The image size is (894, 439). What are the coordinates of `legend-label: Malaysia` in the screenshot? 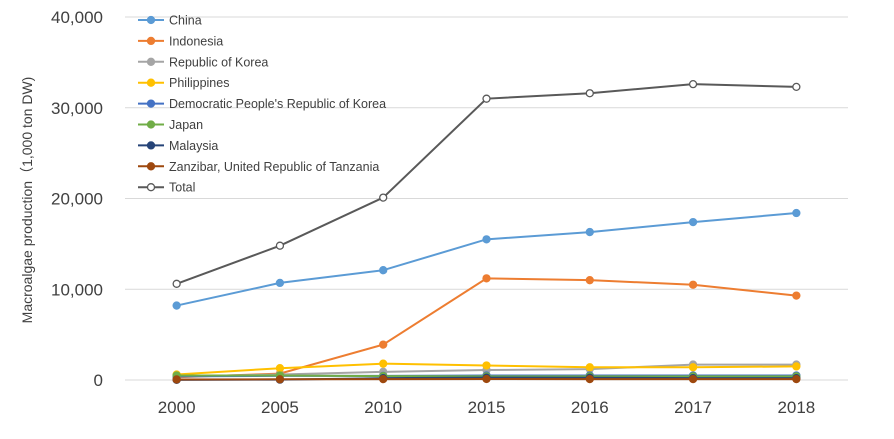 It's located at (193, 146).